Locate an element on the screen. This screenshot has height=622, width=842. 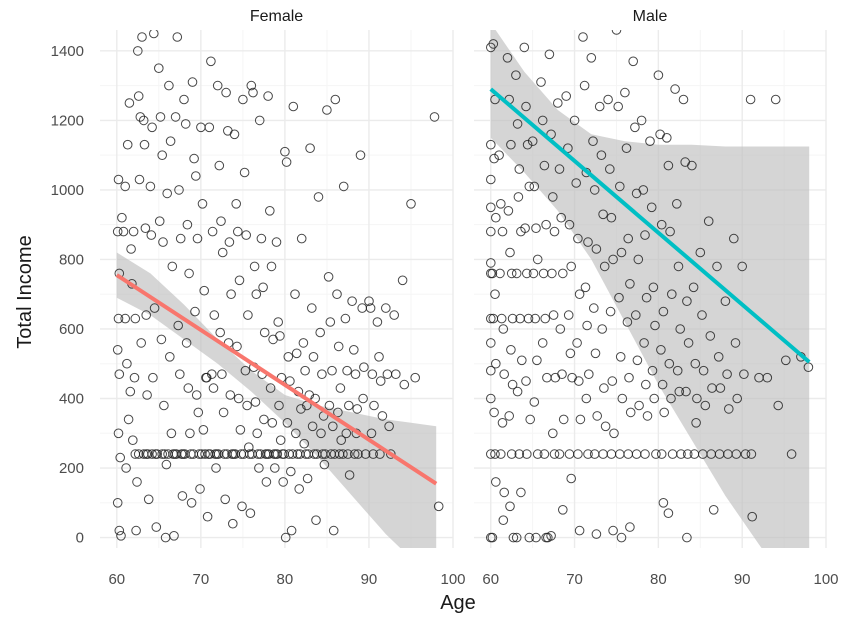
y-axis-title: Total Income is located at coordinates (25, 291).